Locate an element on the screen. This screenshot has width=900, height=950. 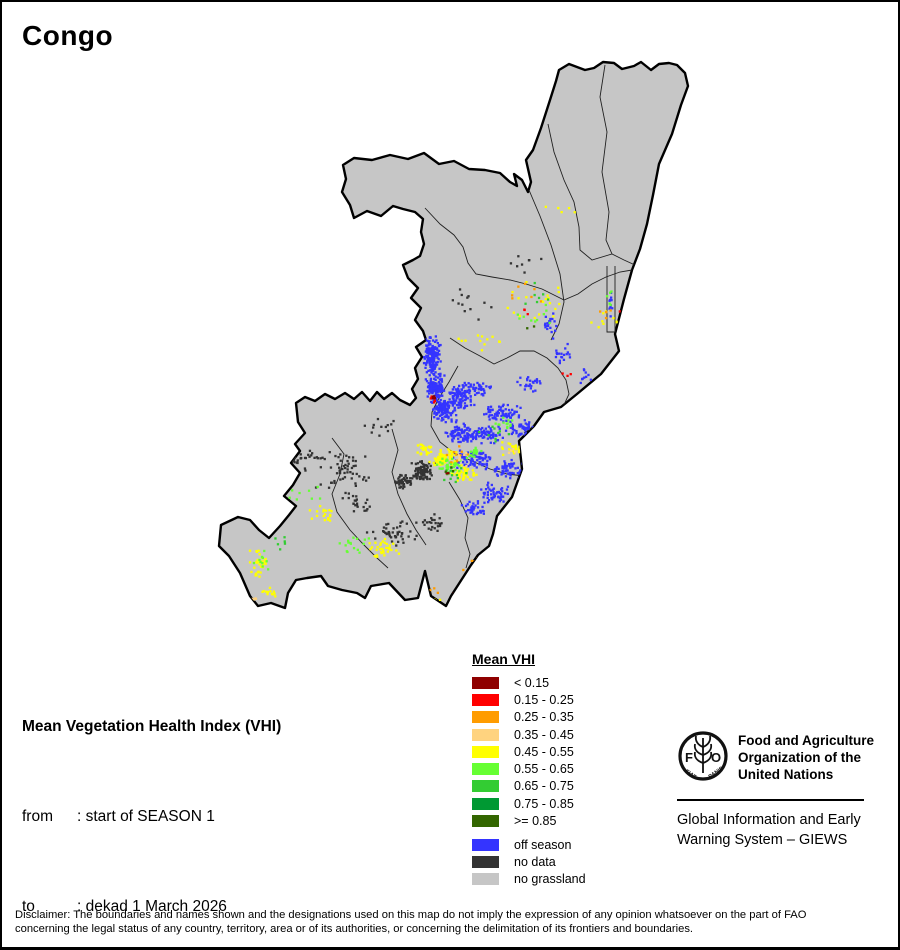
legend-extra-items: off season no data no grassland is located at coordinates (529, 862).